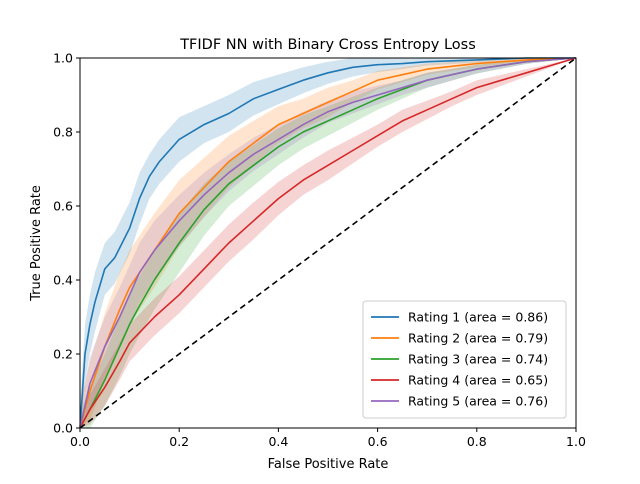 This screenshot has height=484, width=640. Describe the element at coordinates (576, 441) in the screenshot. I see `x-tick-label: 1.0` at that location.